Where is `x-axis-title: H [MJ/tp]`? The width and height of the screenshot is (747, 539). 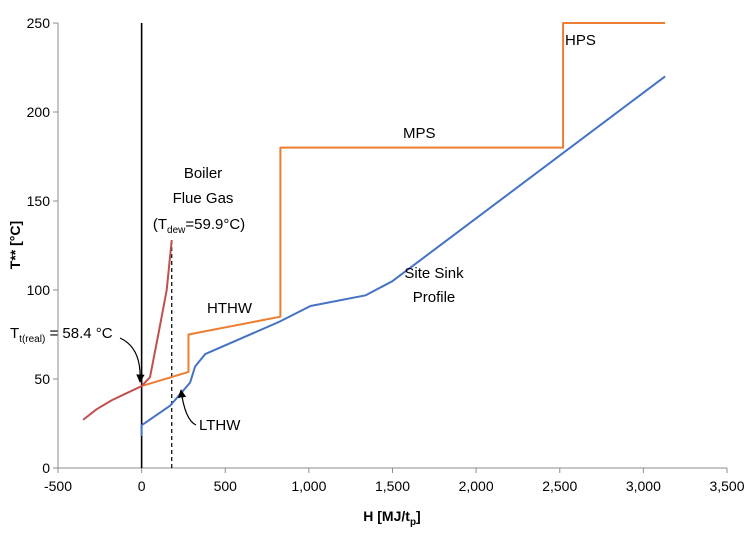
x-axis-title: H [MJ/tp] is located at coordinates (391, 518).